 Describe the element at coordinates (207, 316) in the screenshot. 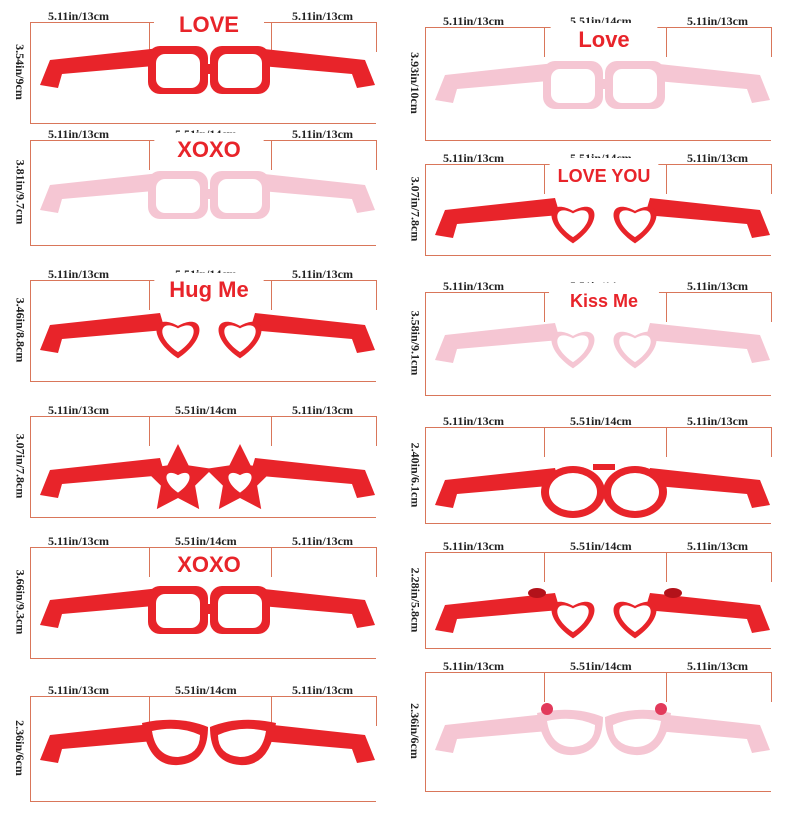

I see `glasses-illustration: Hug Me` at that location.